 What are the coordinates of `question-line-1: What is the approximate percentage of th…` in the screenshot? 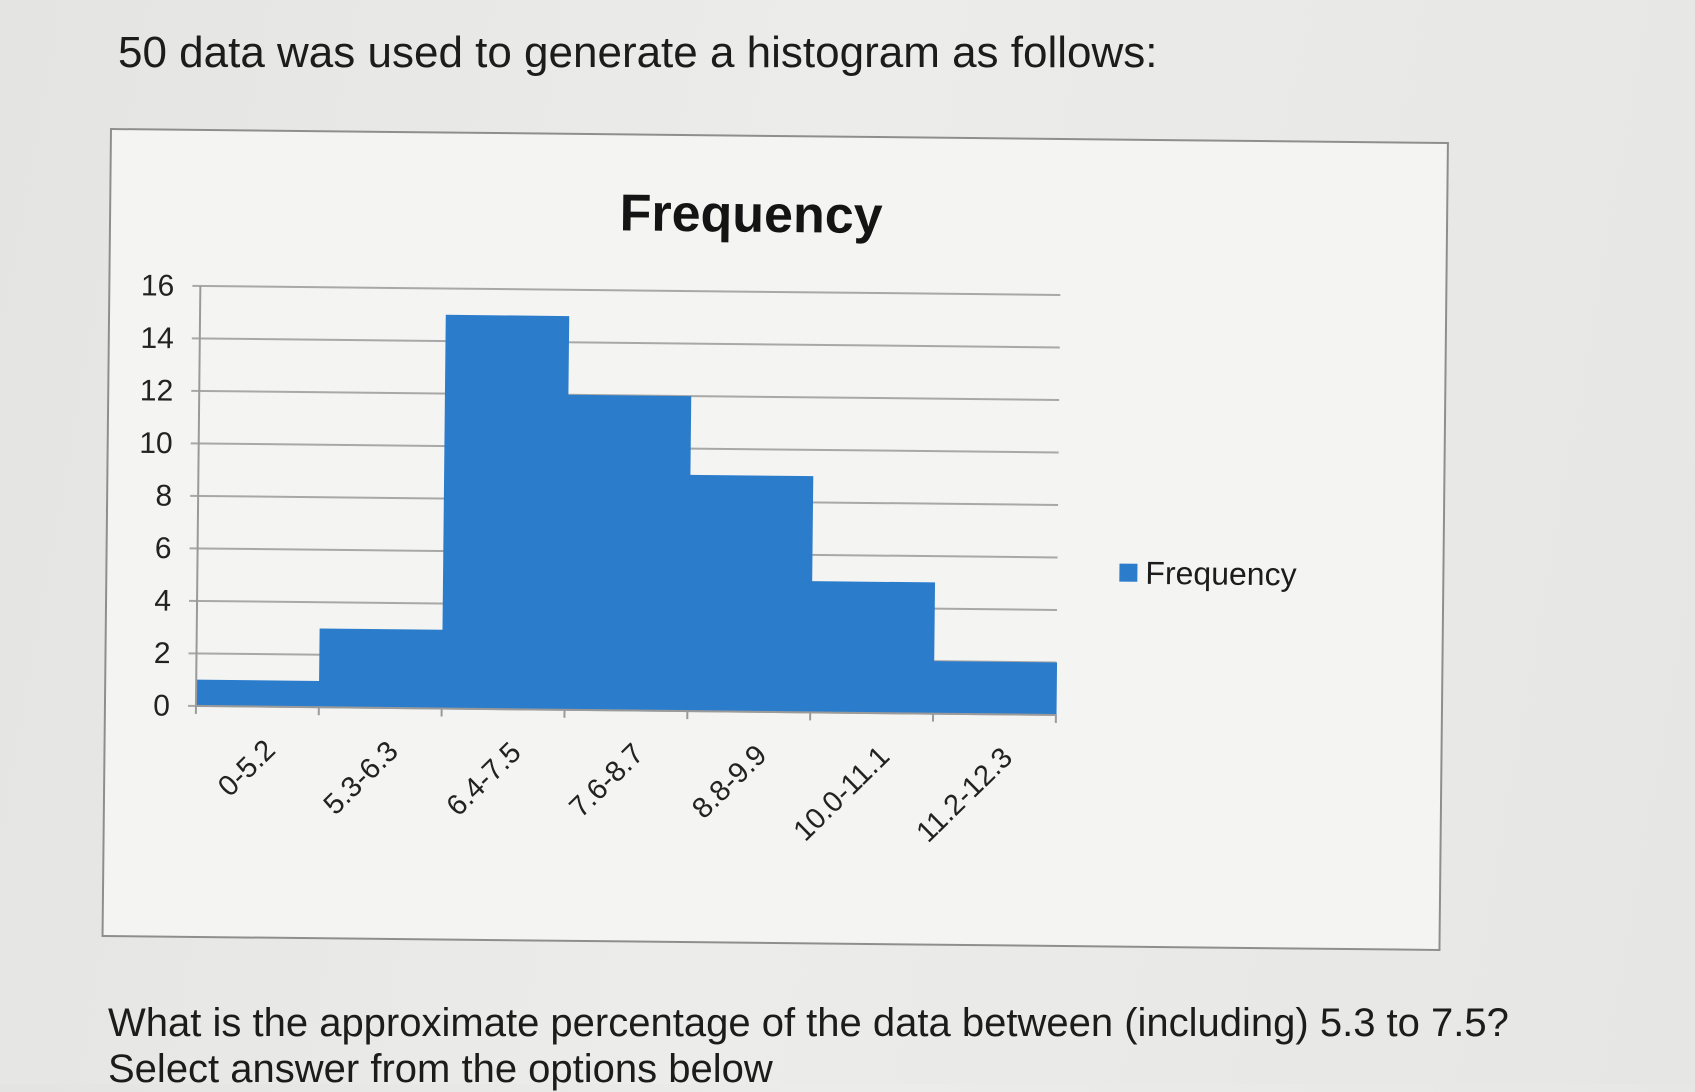 It's located at (808, 1023).